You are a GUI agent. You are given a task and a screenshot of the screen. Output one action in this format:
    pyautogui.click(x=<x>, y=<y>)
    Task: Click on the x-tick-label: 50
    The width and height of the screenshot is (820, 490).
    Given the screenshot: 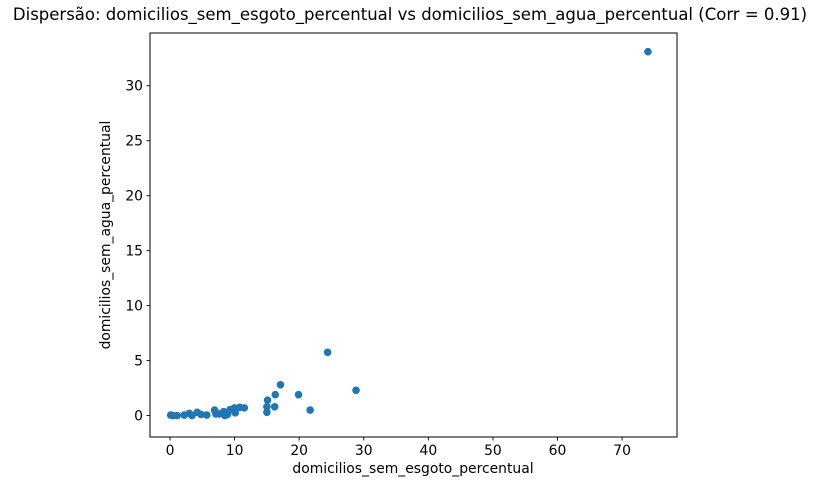 What is the action you would take?
    pyautogui.click(x=493, y=451)
    